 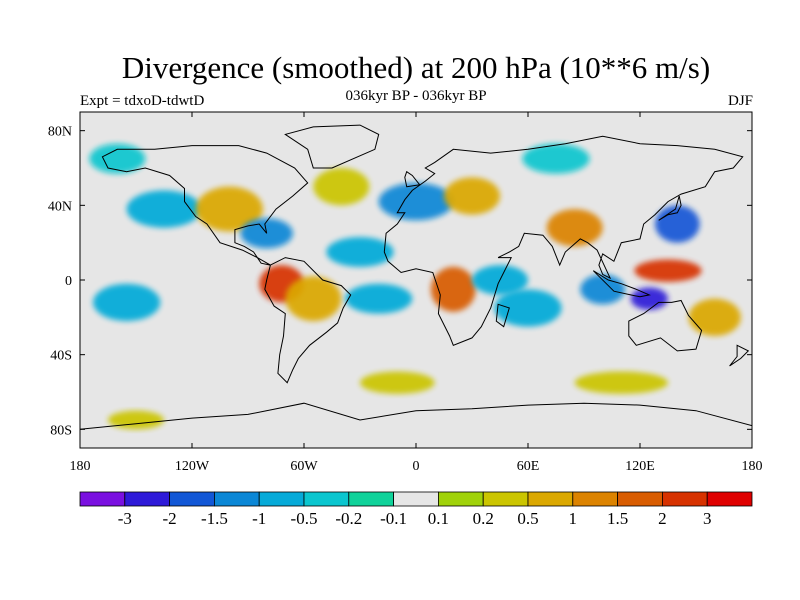 What do you see at coordinates (670, 208) in the screenshot?
I see `coastline-japan` at bounding box center [670, 208].